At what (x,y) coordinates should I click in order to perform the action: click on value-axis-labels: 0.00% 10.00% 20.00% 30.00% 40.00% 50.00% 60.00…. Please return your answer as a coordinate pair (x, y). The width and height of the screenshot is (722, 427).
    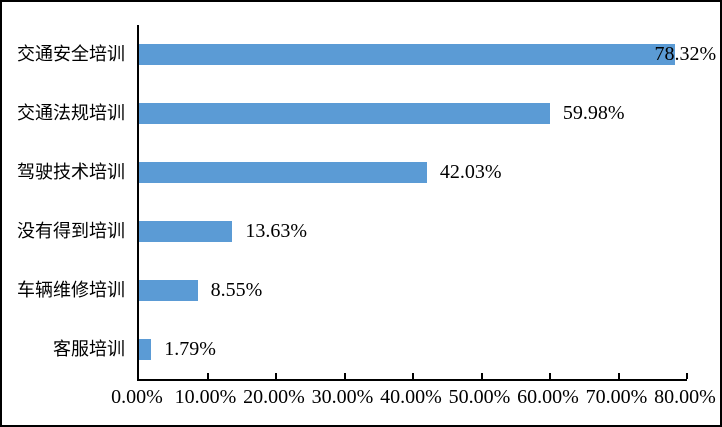
    Looking at the image, I should click on (413, 399).